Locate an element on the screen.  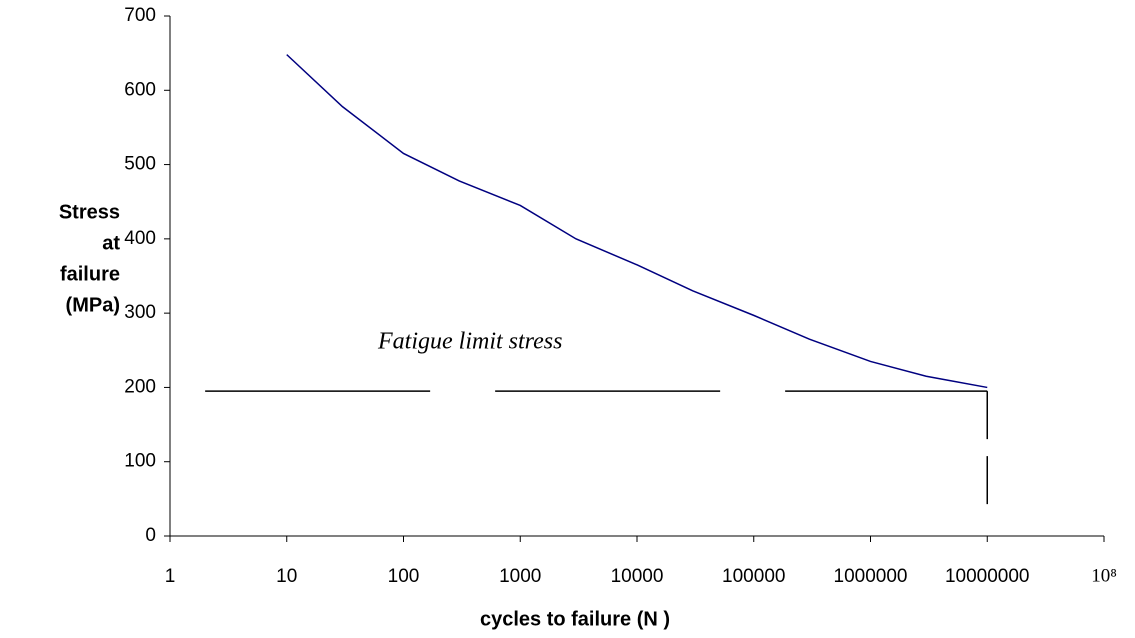
y-axis-label: failure is located at coordinates (90, 274).